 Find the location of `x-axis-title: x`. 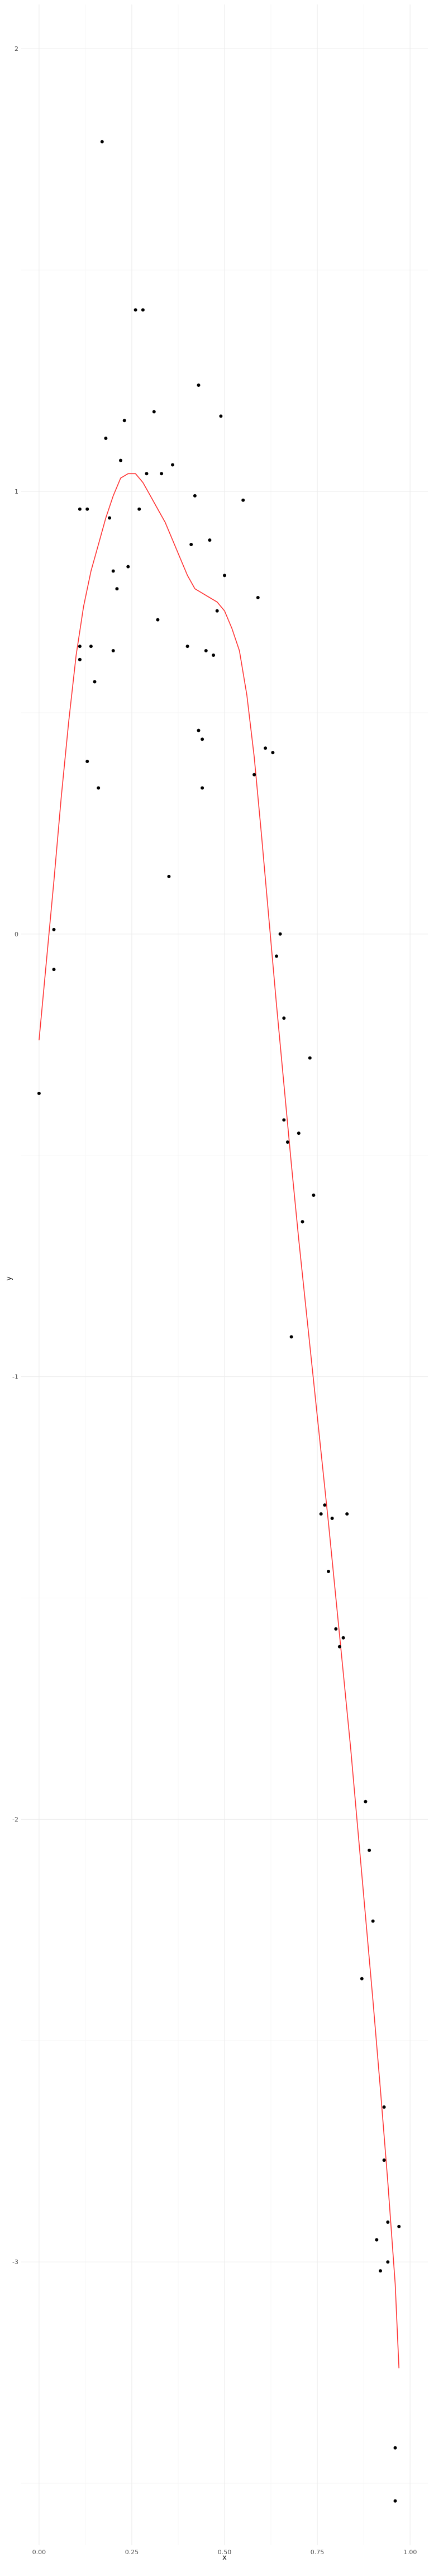

x-axis-title: x is located at coordinates (224, 2558).